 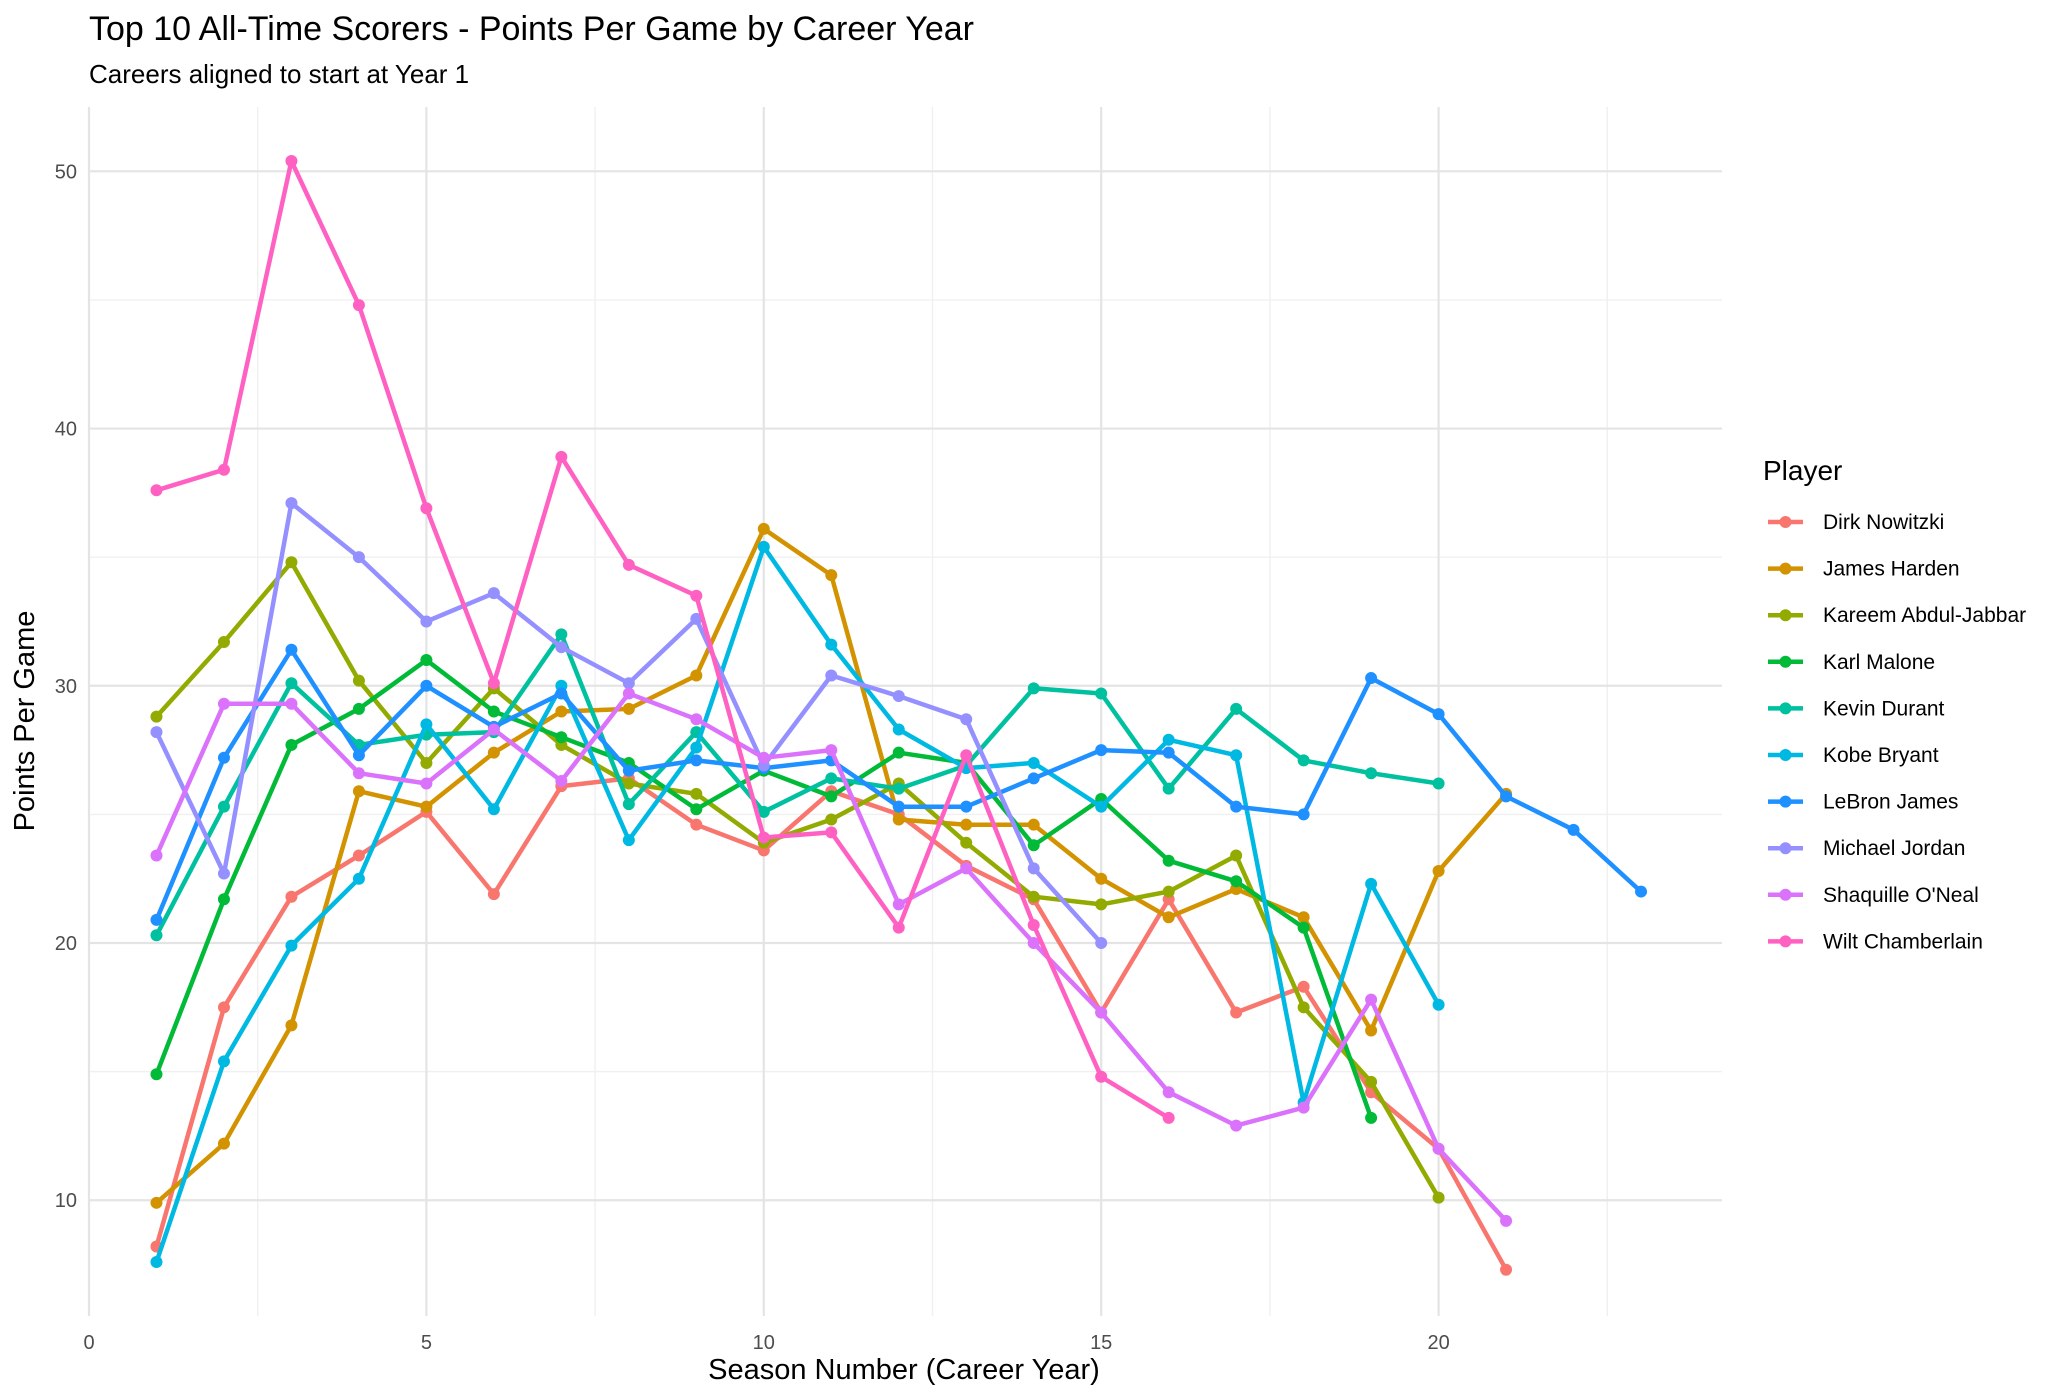 What do you see at coordinates (279, 74) in the screenshot?
I see `chart-subtitle: Careers aligned to start at Year 1` at bounding box center [279, 74].